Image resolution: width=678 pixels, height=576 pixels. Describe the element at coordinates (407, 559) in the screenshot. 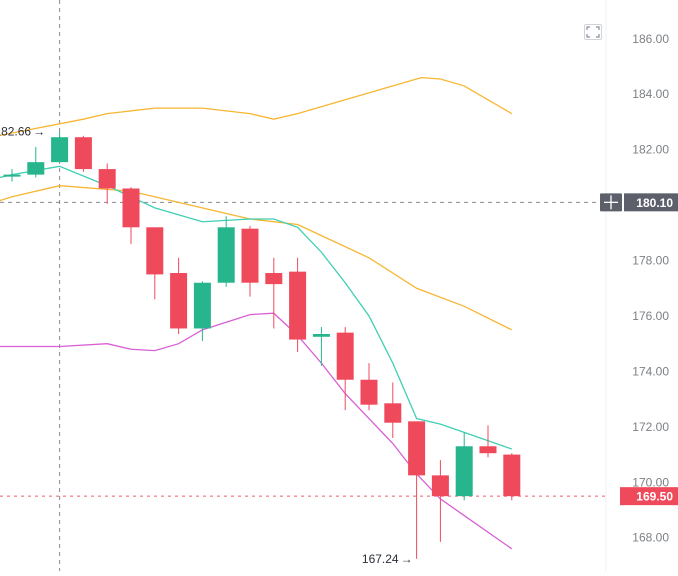

I see `low-arrow-icon: →` at that location.